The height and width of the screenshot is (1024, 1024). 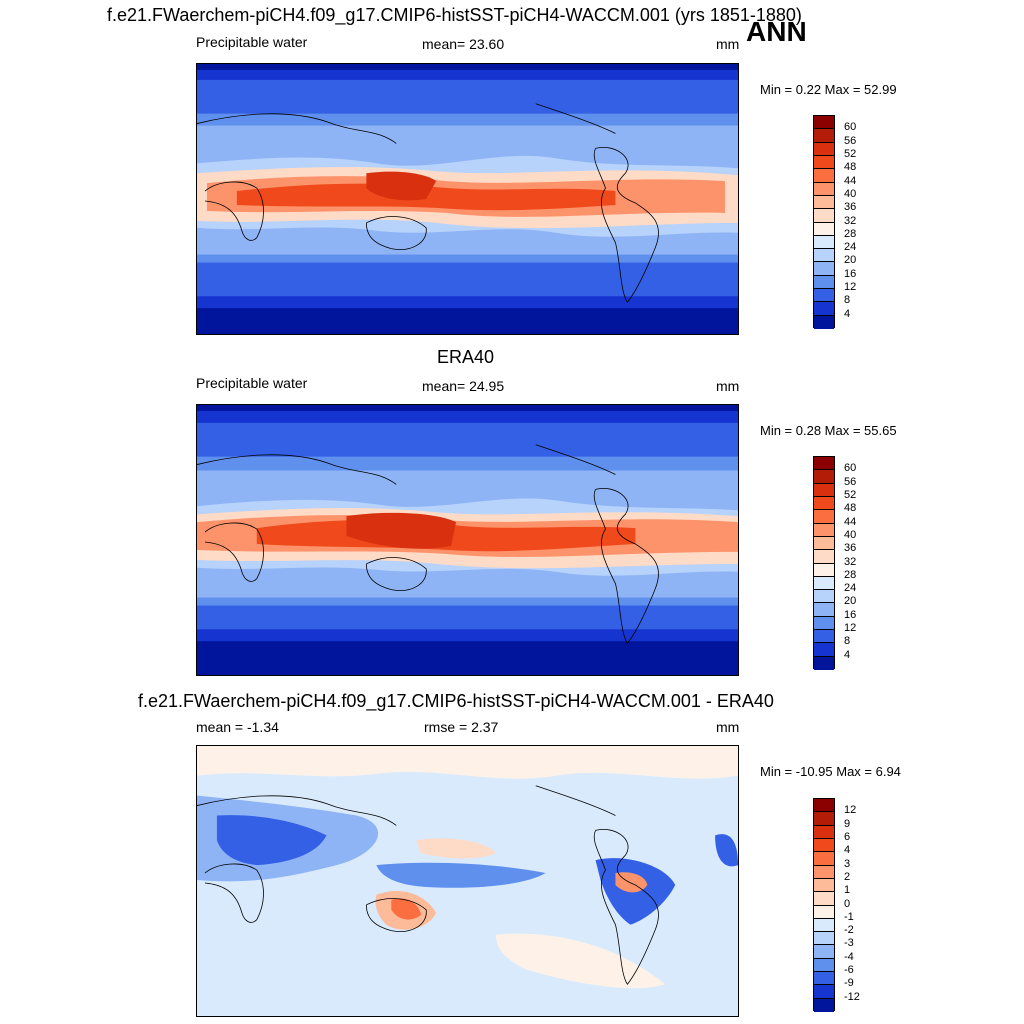 I want to click on panel2-map-field, so click(x=467, y=540).